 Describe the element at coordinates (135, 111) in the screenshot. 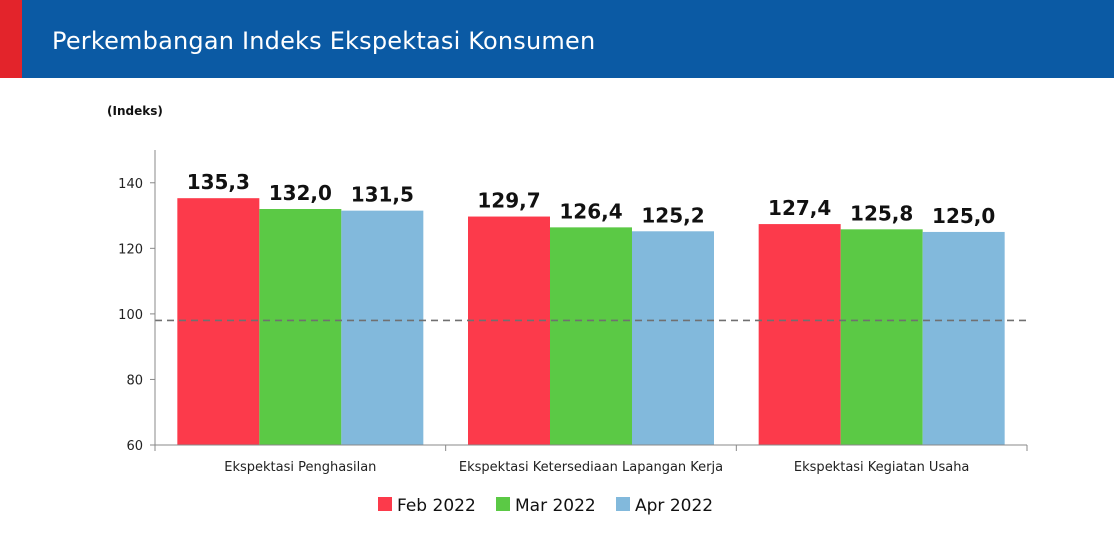

I see `y-axis-unit-label: (Indeks)` at that location.